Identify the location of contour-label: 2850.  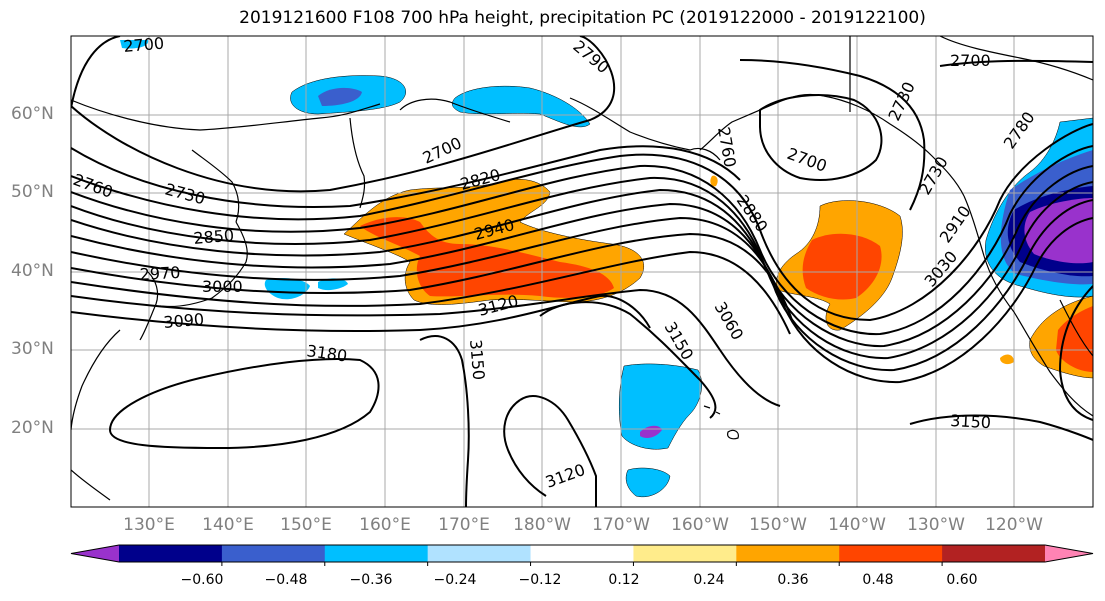
(214, 237).